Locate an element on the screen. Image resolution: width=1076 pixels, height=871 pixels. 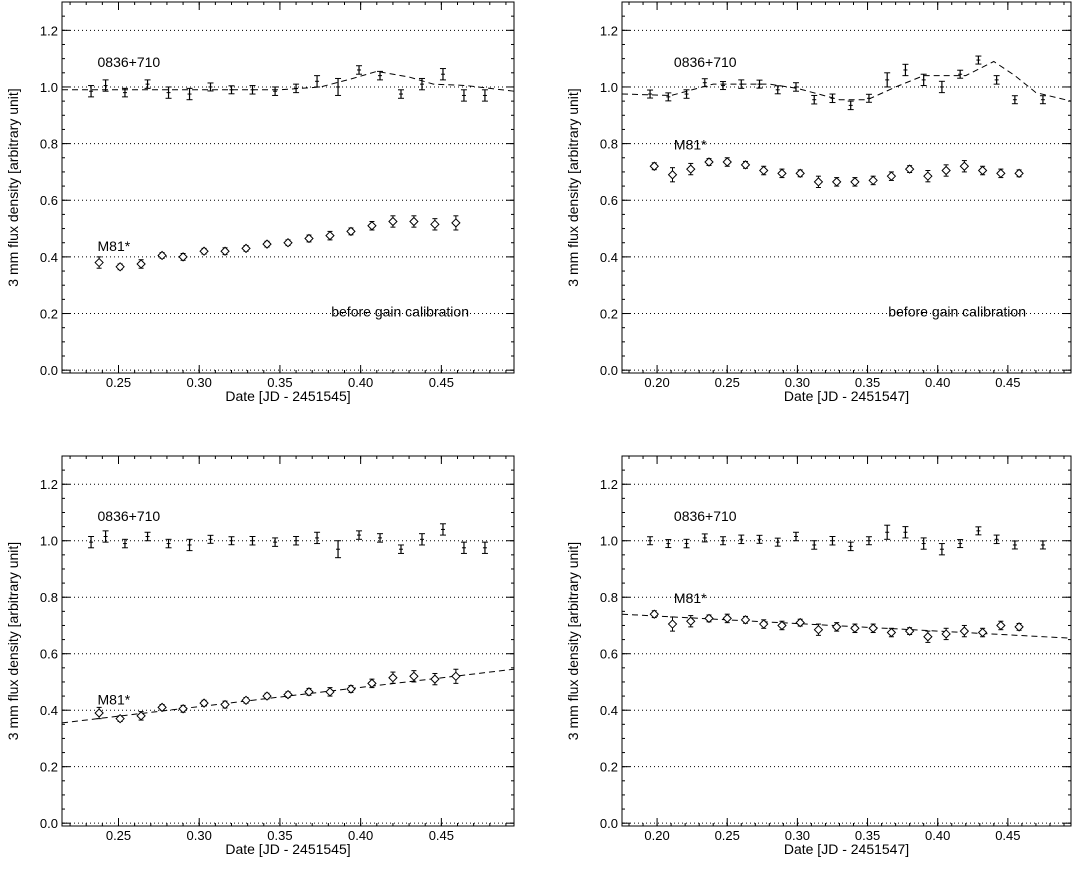
x-tick-label: 0.20 is located at coordinates (656, 382).